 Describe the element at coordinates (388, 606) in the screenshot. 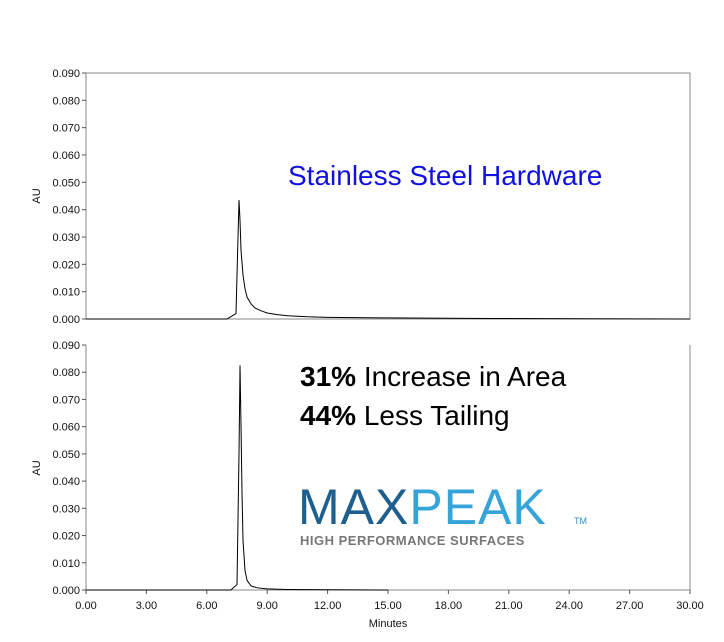

I see `x-tick-label: 15.00` at that location.